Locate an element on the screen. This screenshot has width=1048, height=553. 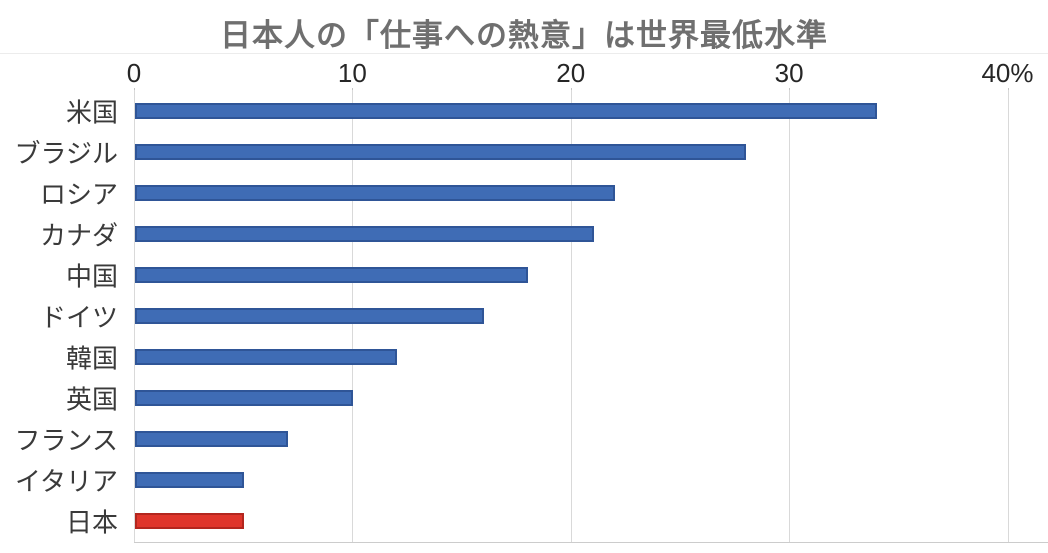
x-axis-bottom-line is located at coordinates (591, 542).